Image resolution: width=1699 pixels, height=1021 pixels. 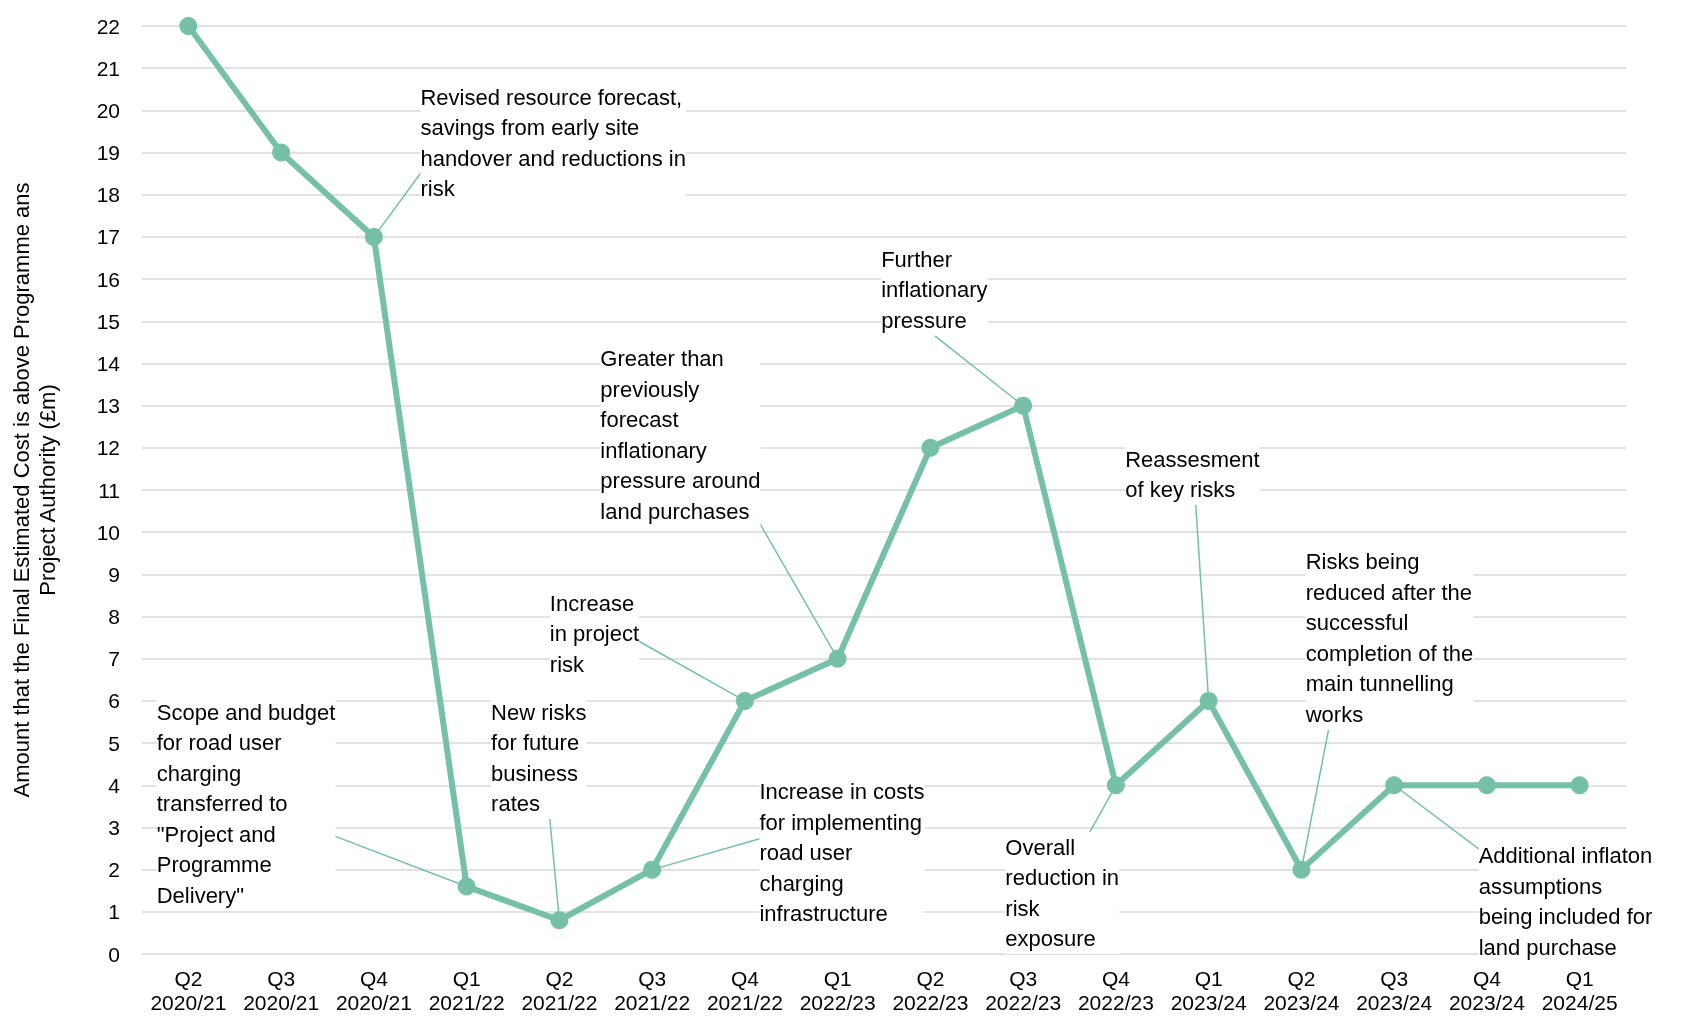 I want to click on x-tick-label: Q4 2023/24, so click(x=1487, y=990).